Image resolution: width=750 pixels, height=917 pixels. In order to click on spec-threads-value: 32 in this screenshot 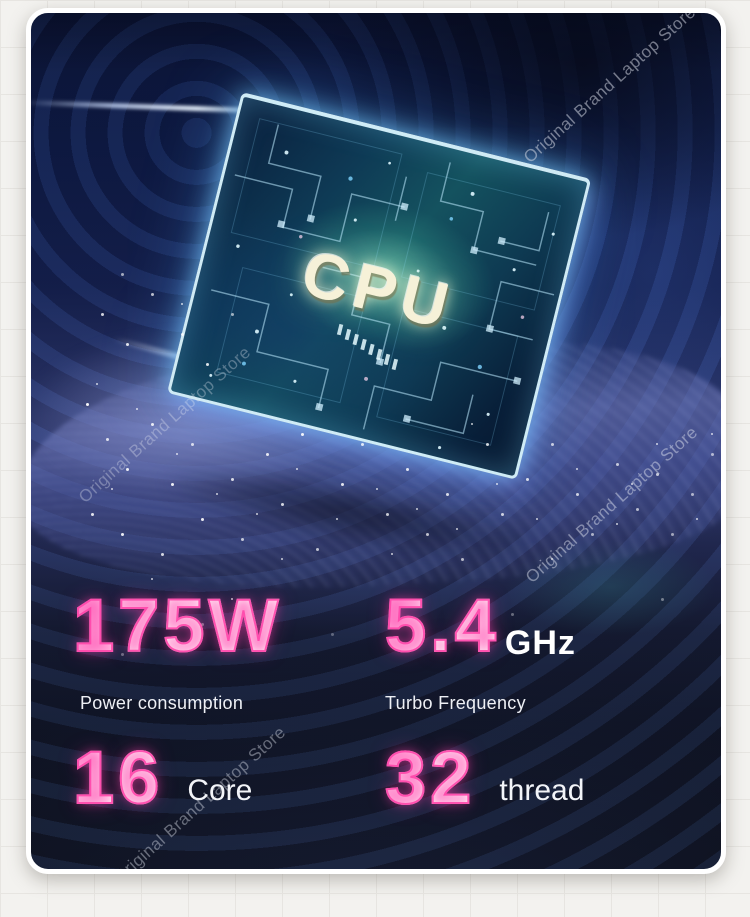, I will do `click(430, 777)`.